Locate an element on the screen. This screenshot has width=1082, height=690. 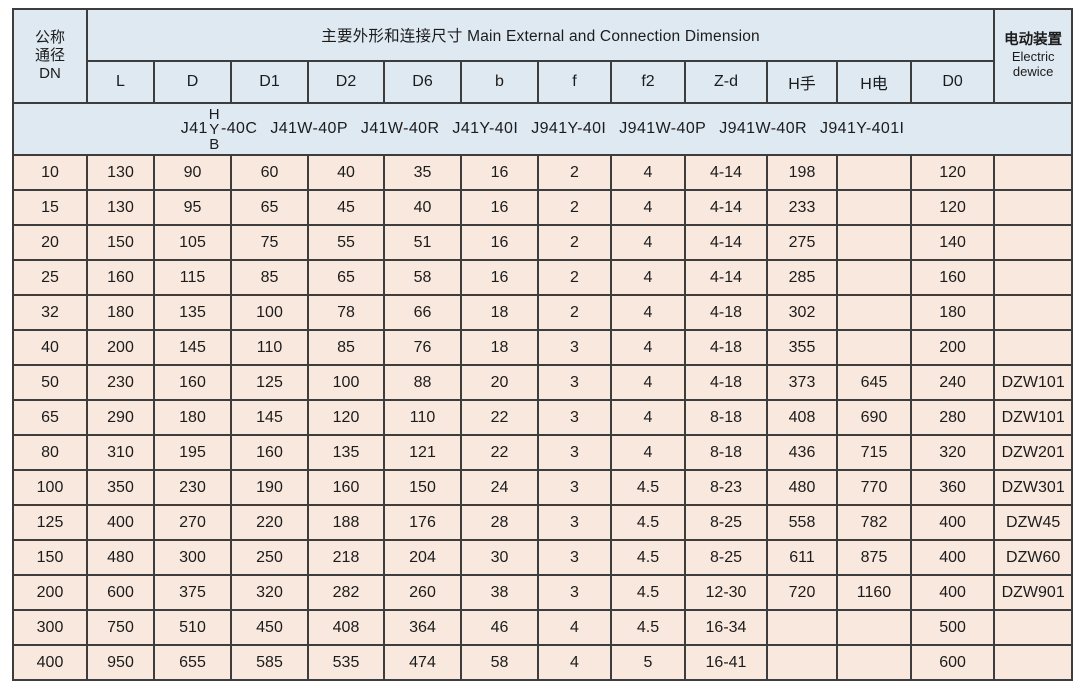
cell: 474 is located at coordinates (422, 662).